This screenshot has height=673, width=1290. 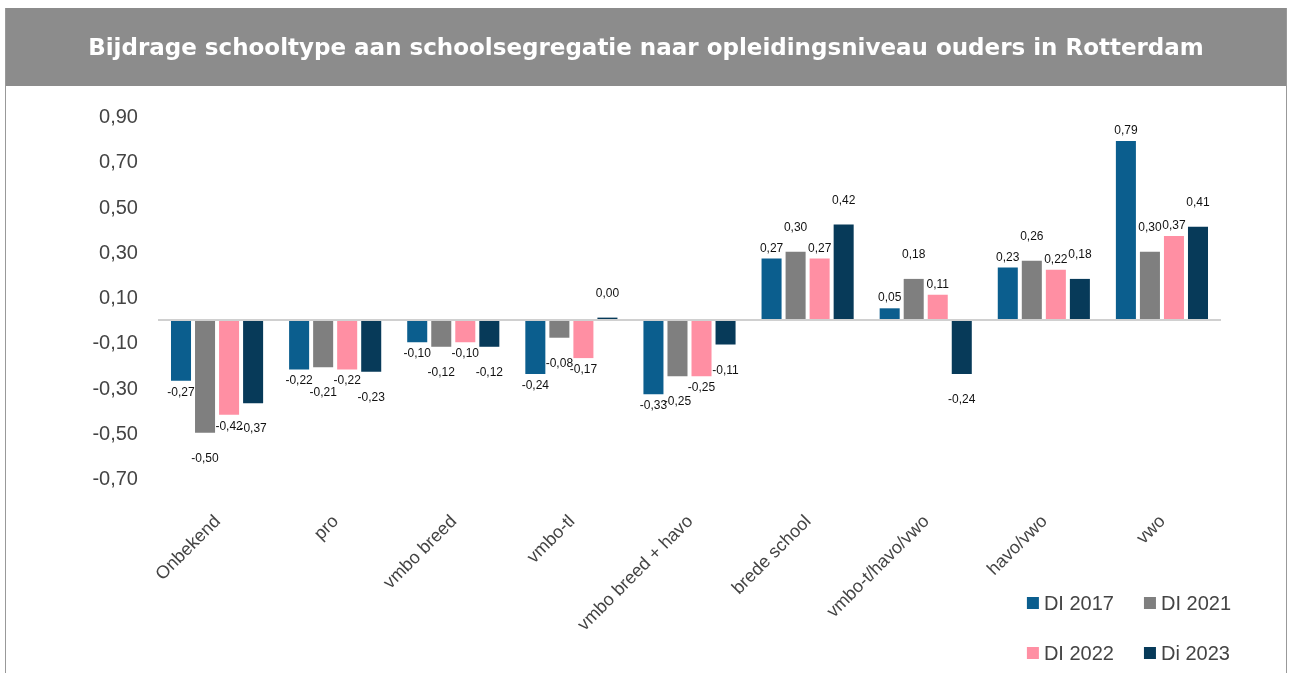 I want to click on data-label: 0,23, so click(x=1008, y=256).